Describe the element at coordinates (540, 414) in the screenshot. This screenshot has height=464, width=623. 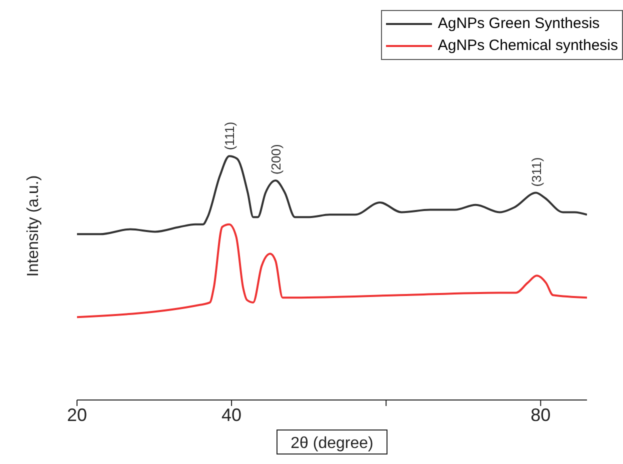
I see `x-tick-label: 80` at that location.